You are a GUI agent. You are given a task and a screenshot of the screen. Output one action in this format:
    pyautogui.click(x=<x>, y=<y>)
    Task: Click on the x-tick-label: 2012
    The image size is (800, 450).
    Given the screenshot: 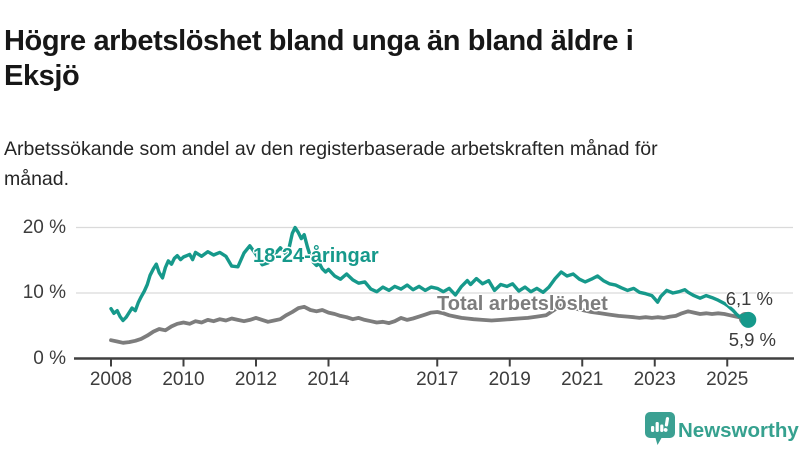 What is the action you would take?
    pyautogui.click(x=256, y=379)
    